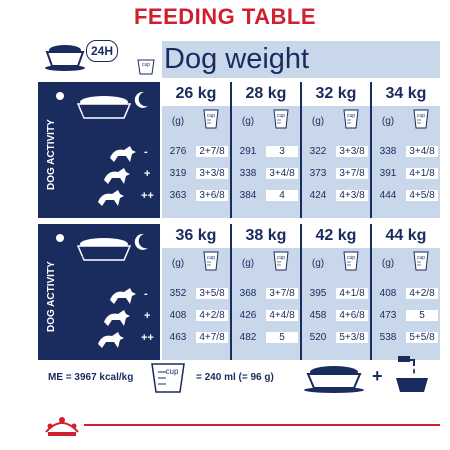 The width and height of the screenshot is (450, 450). Describe the element at coordinates (196, 94) in the screenshot. I see `weight-header: 26 kg` at that location.